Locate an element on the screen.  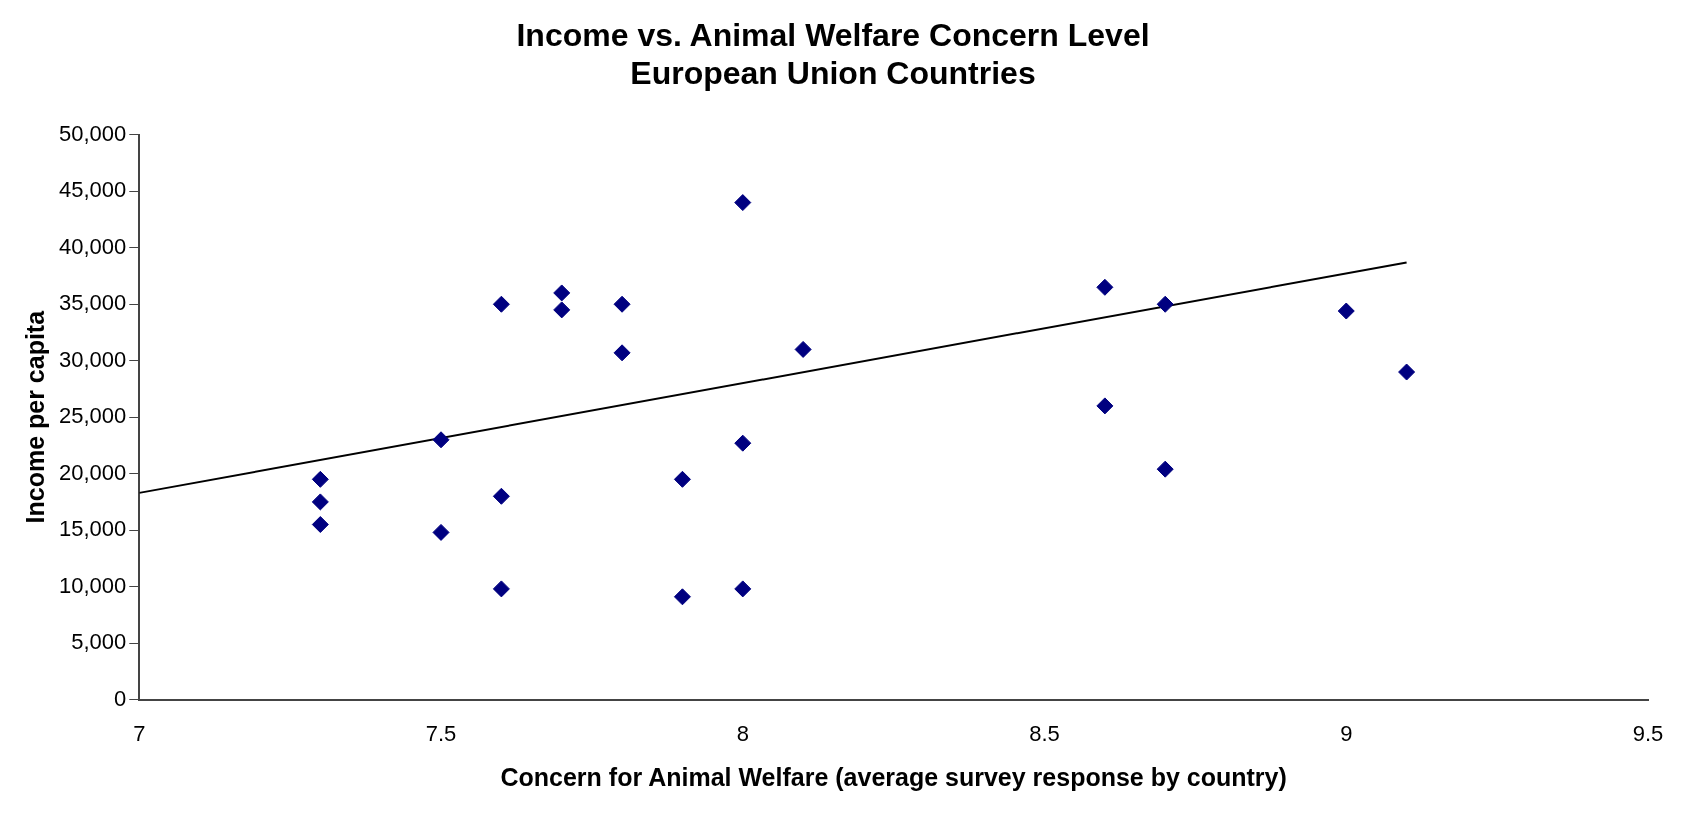
y-tick-label: 25,000 is located at coordinates (92, 416).